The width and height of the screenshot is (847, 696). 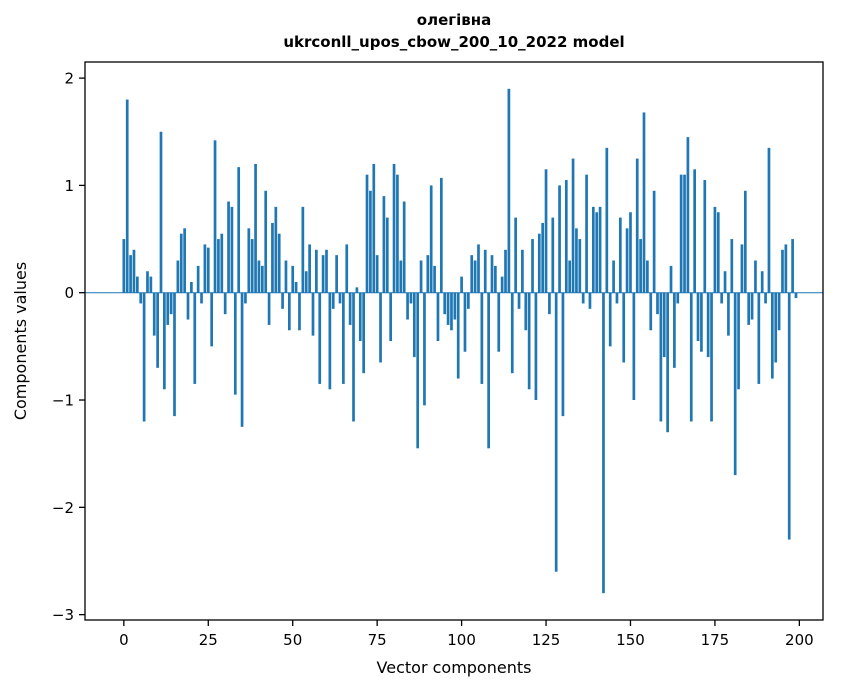 What do you see at coordinates (377, 640) in the screenshot?
I see `x-tick-label: 75` at bounding box center [377, 640].